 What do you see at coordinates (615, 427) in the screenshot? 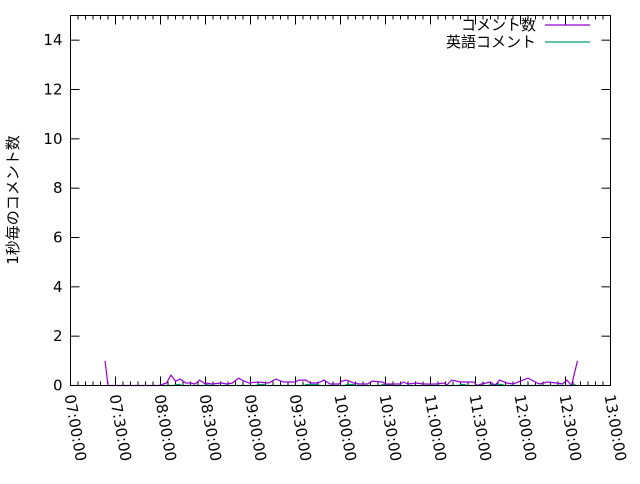
I see `x-tick-label: 13:00:00` at bounding box center [615, 427].